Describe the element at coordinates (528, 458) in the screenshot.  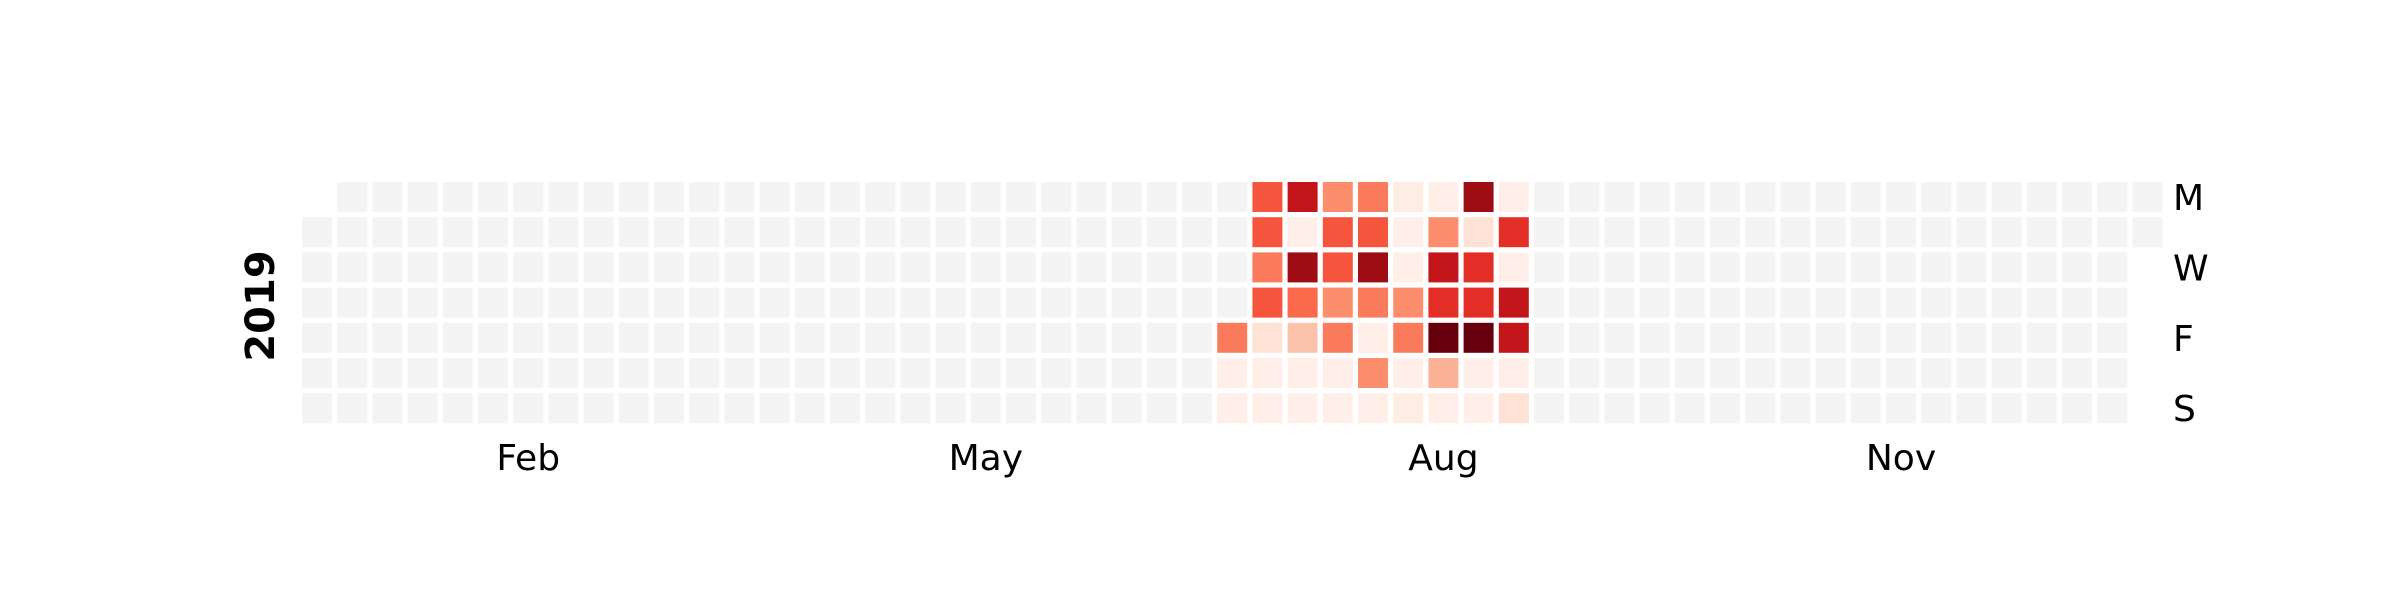
I see `month-label-feb: Feb` at that location.